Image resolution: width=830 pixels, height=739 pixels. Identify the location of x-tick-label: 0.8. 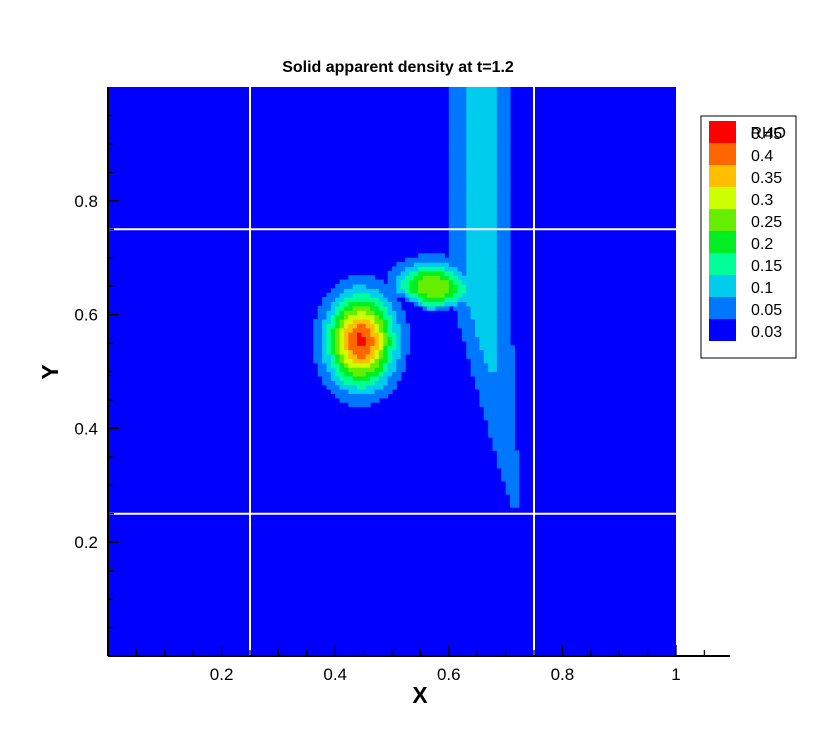
(563, 674).